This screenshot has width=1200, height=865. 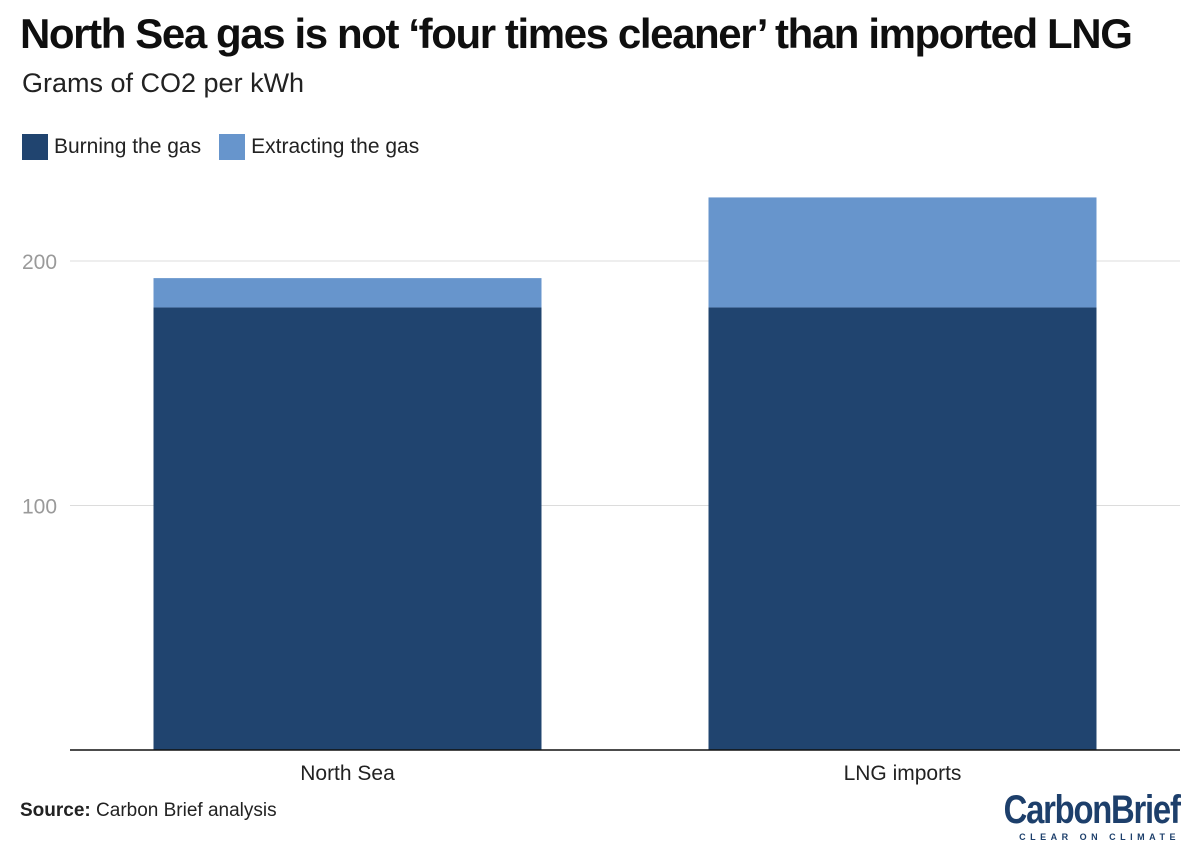 What do you see at coordinates (186, 810) in the screenshot?
I see `source-text: Carbon Brief analysis` at bounding box center [186, 810].